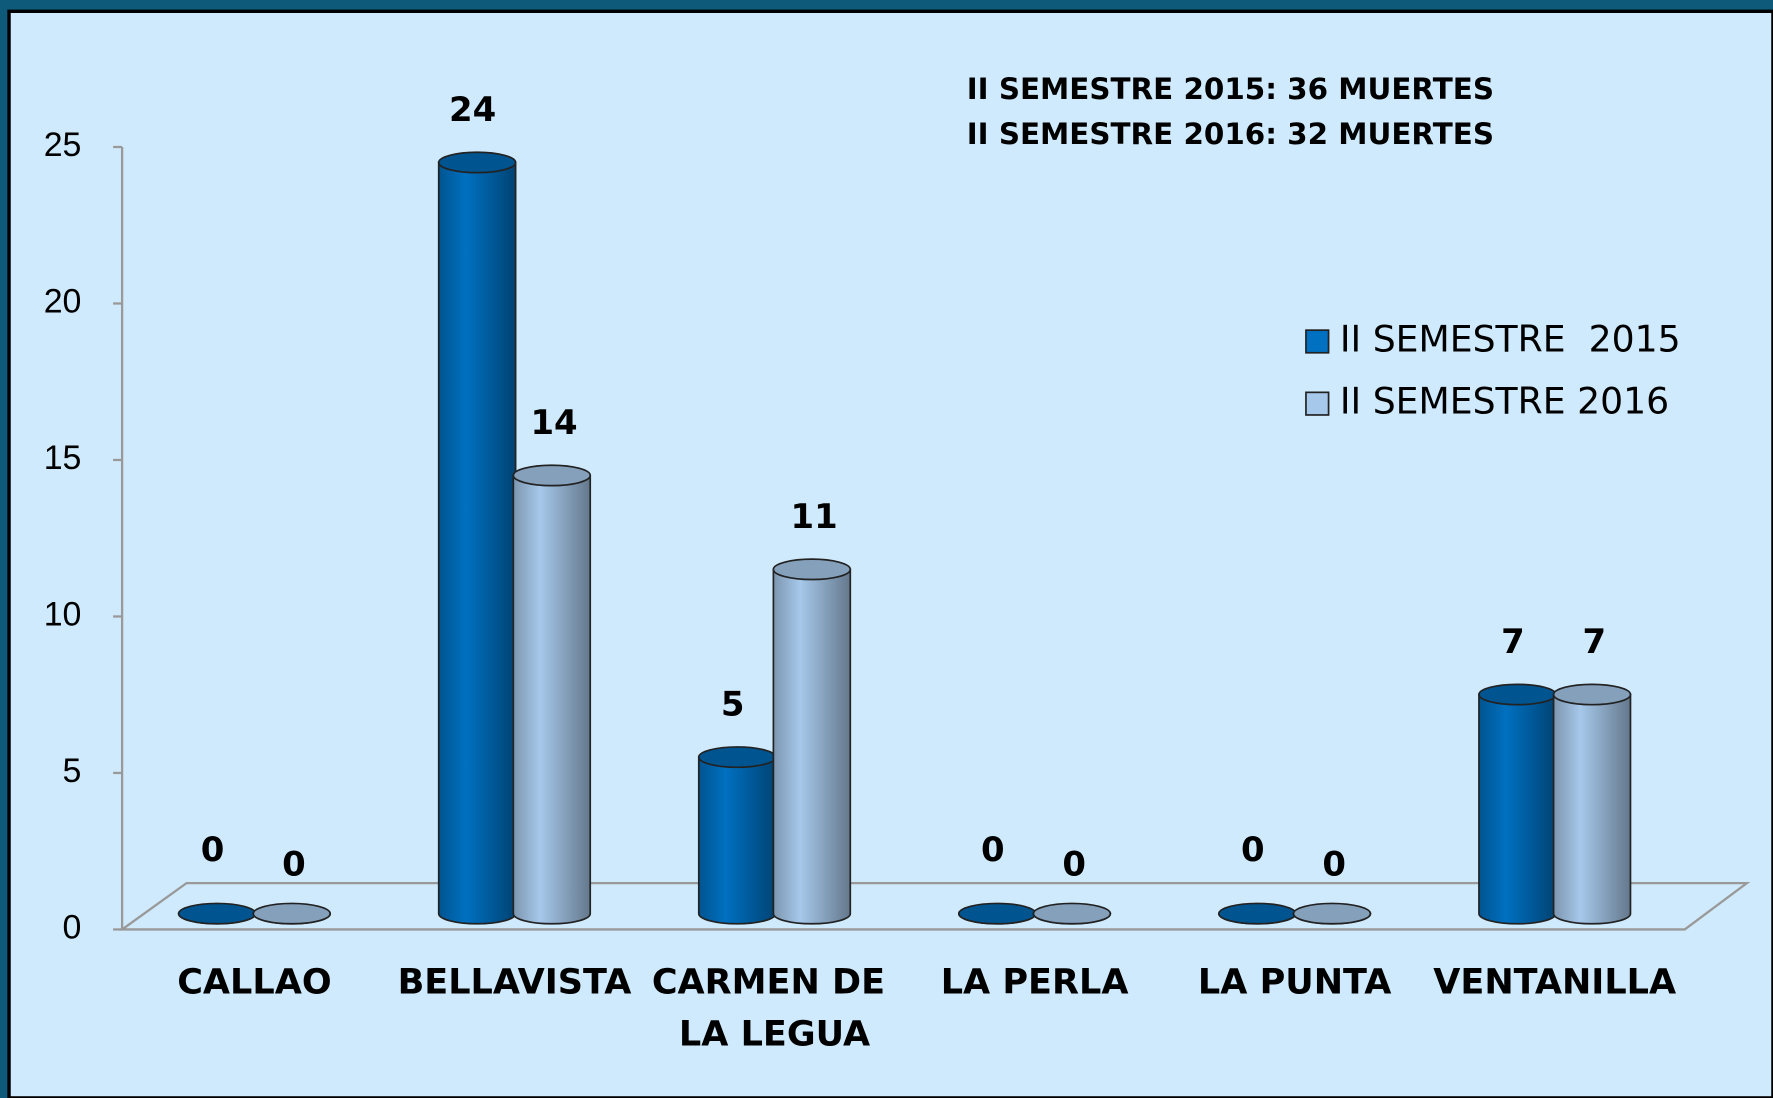 The height and width of the screenshot is (1098, 1773). I want to click on legend-label: II SEMESTRE 2015, so click(1510, 338).